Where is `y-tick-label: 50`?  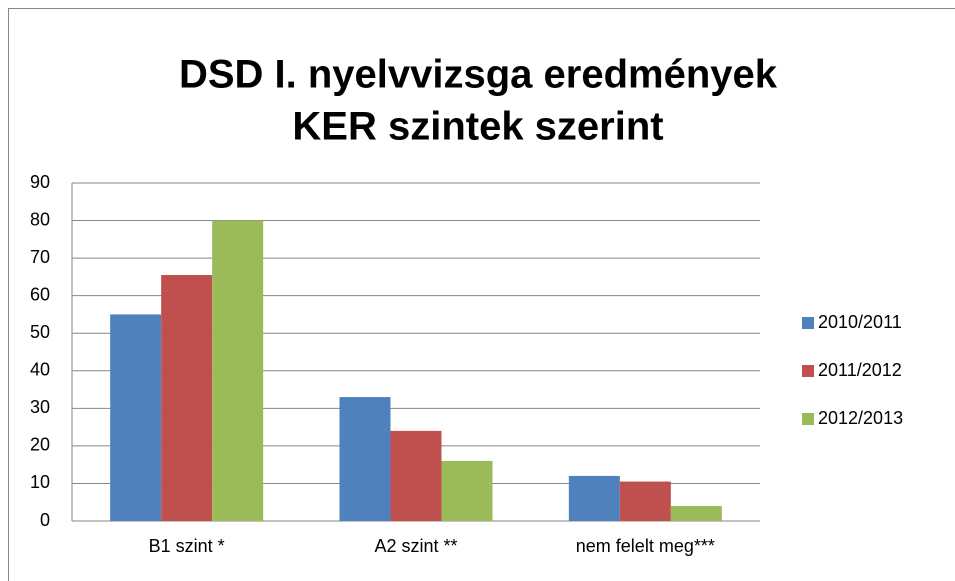
y-tick-label: 50 is located at coordinates (40, 332).